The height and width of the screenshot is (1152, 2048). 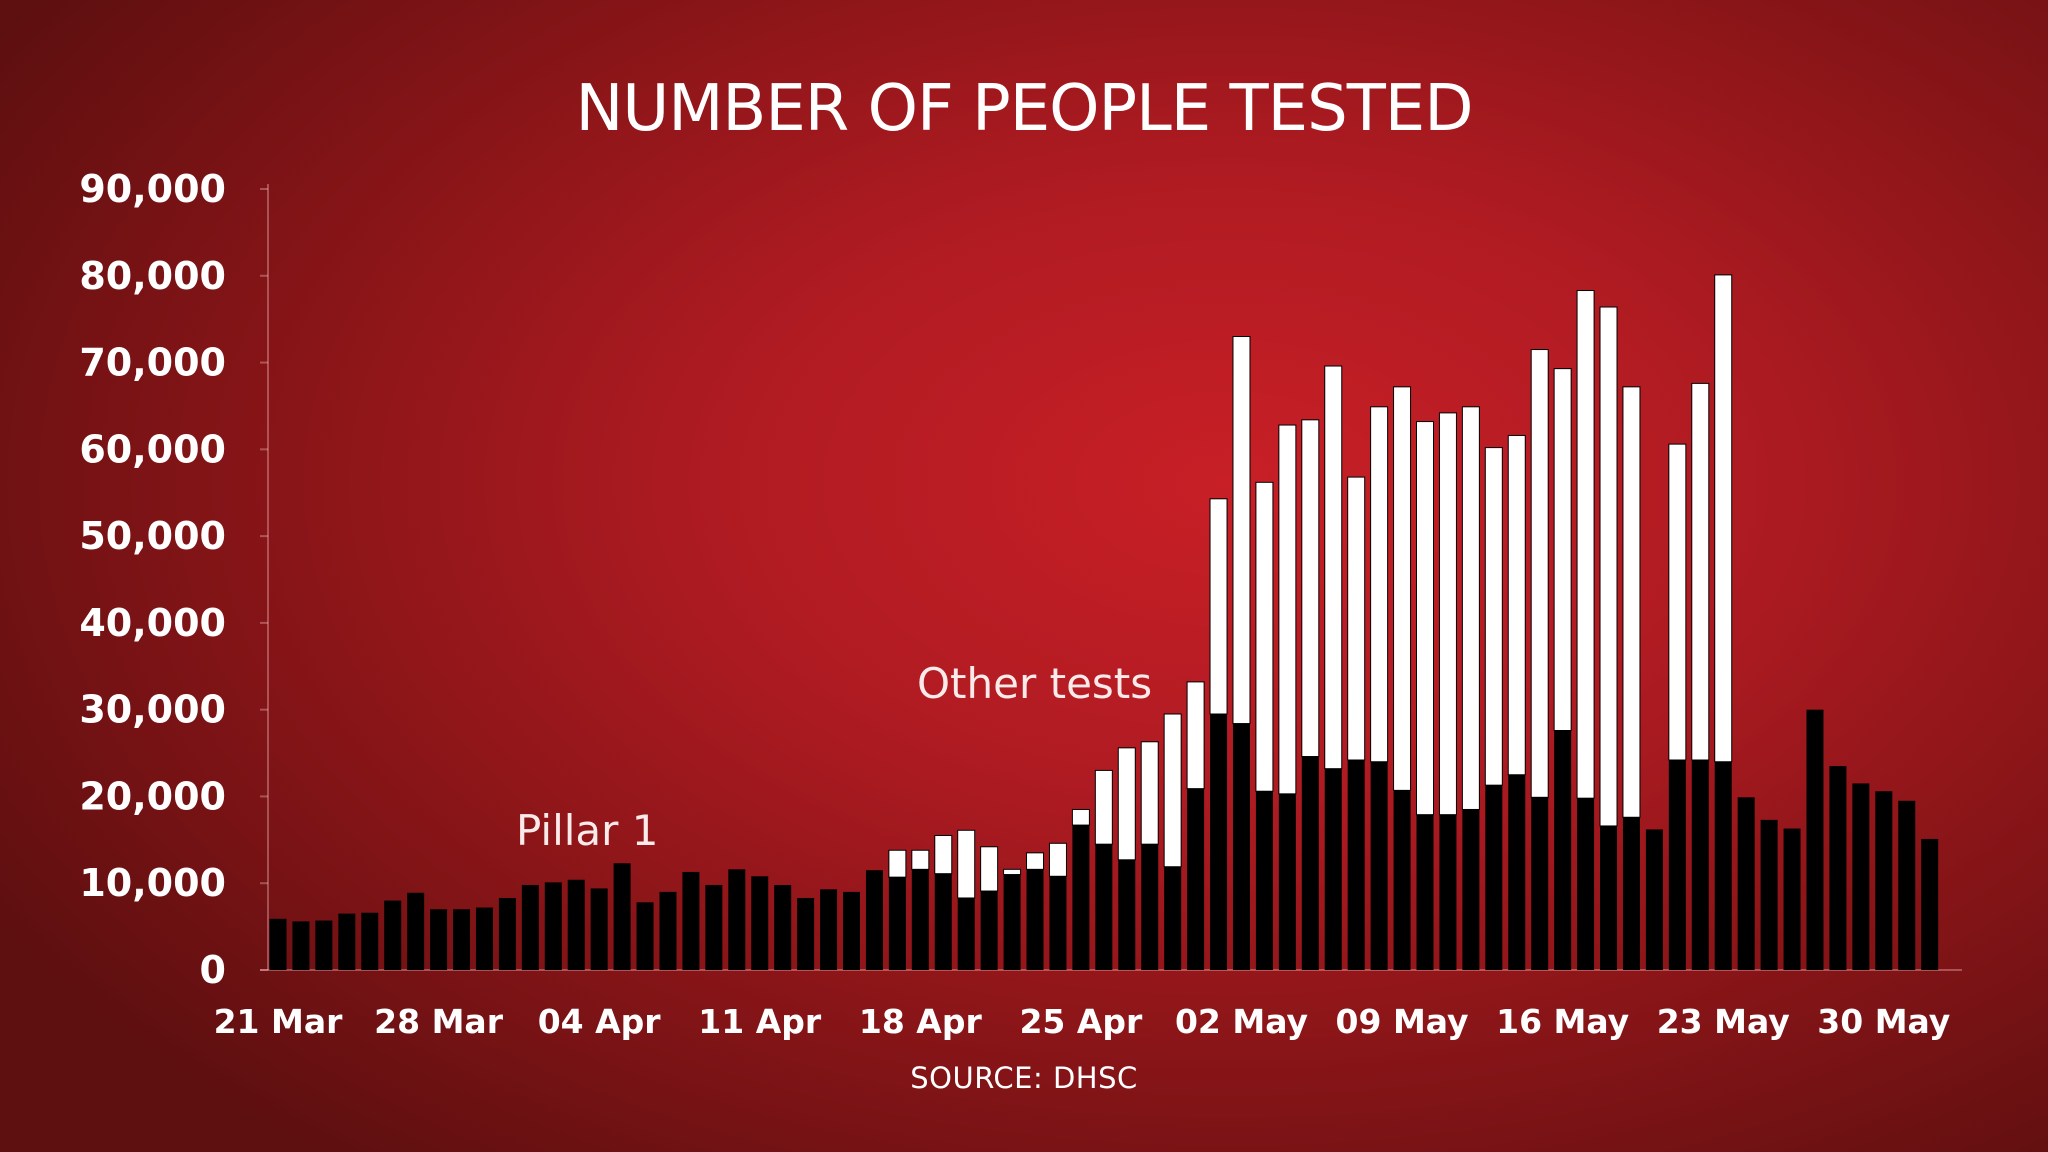 I want to click on x-tick-label: 21 Mar, so click(x=279, y=1021).